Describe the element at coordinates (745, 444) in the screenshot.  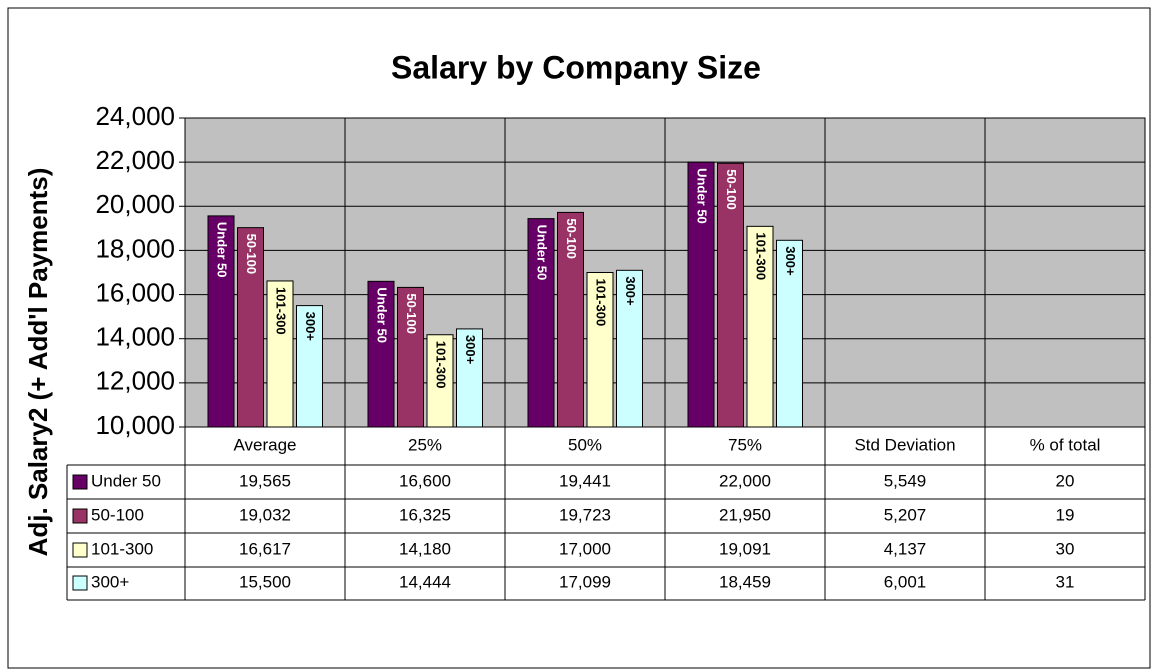
I see `x-tick-label: 75%` at that location.